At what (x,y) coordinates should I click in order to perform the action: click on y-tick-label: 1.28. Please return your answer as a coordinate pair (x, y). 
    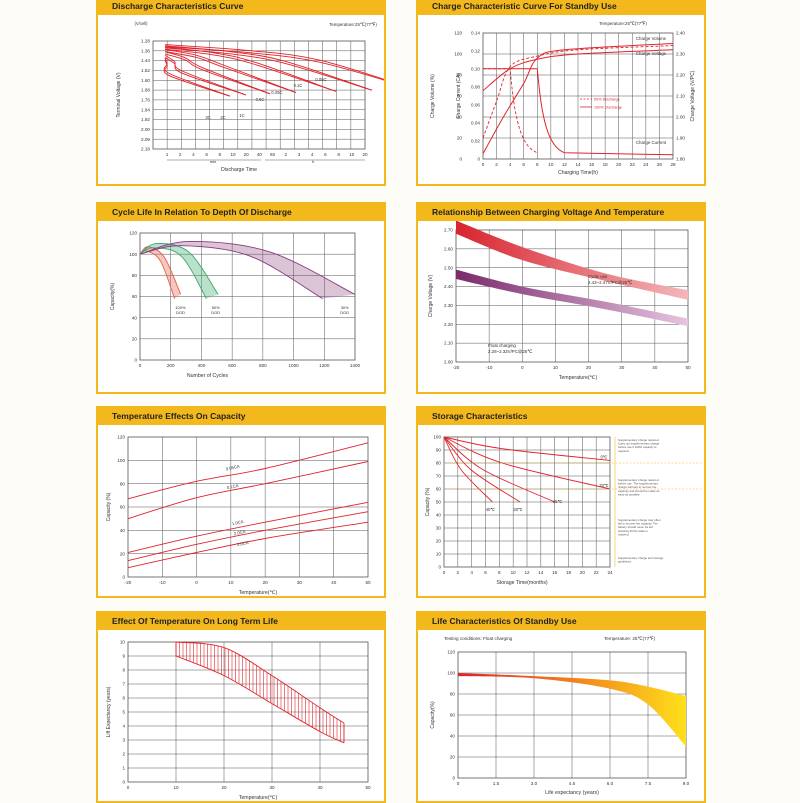
    Looking at the image, I should click on (145, 41).